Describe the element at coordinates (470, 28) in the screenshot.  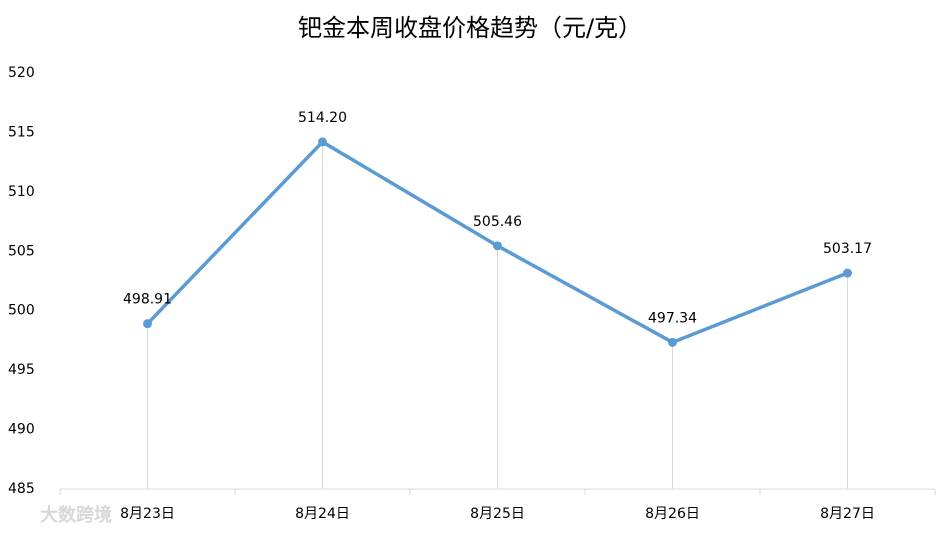
I see `chart-title: 钯金本周收盘价格趋势（元/克）` at that location.